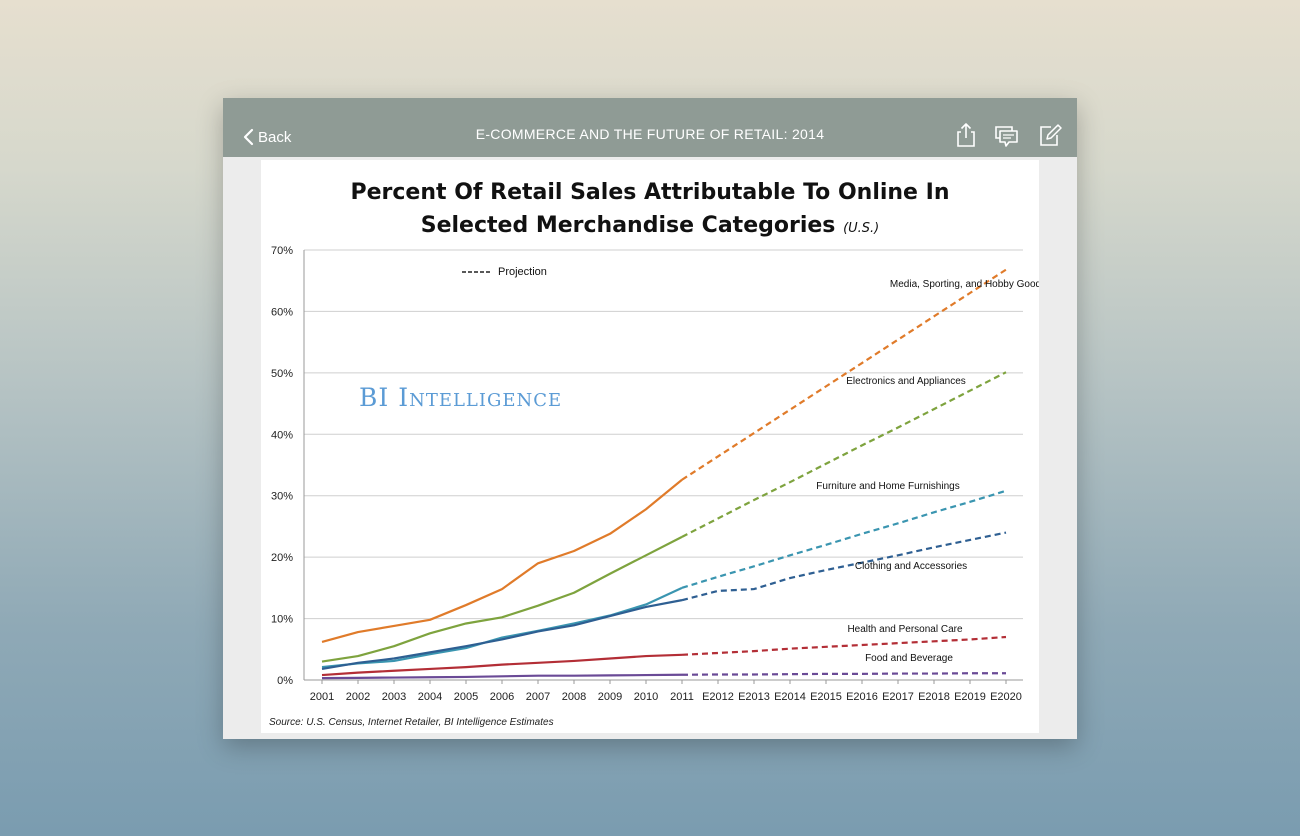 The width and height of the screenshot is (1300, 836). I want to click on y-tick-label: 20%, so click(282, 558).